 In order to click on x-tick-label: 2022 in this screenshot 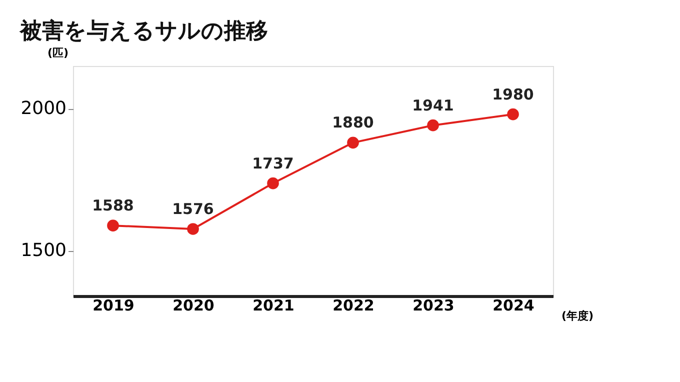, I will do `click(353, 305)`.